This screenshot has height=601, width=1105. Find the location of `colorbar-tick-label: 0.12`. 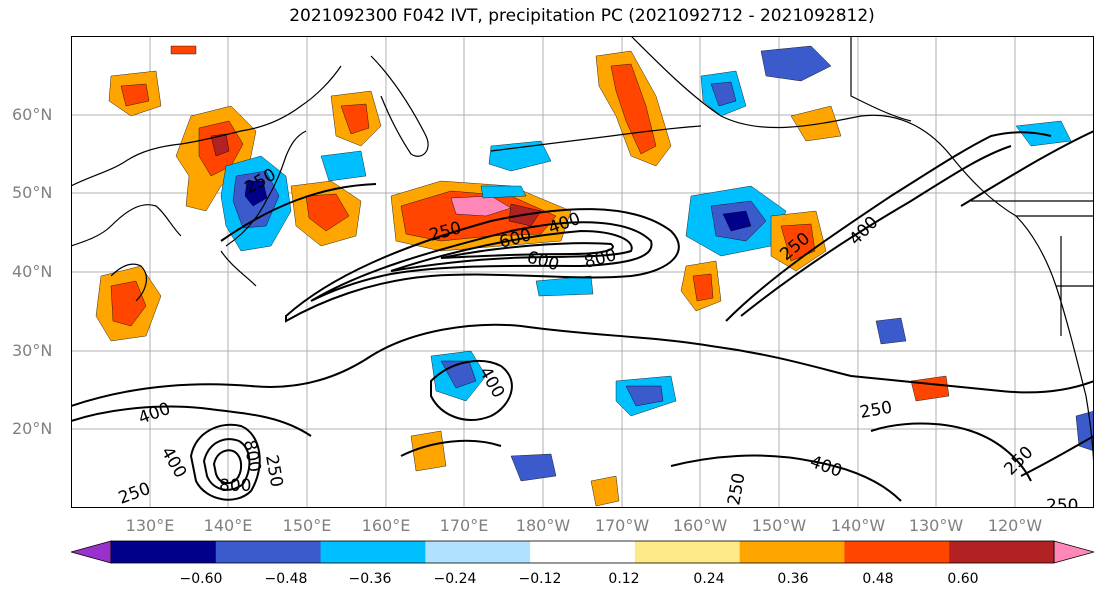

colorbar-tick-label: 0.12 is located at coordinates (624, 579).